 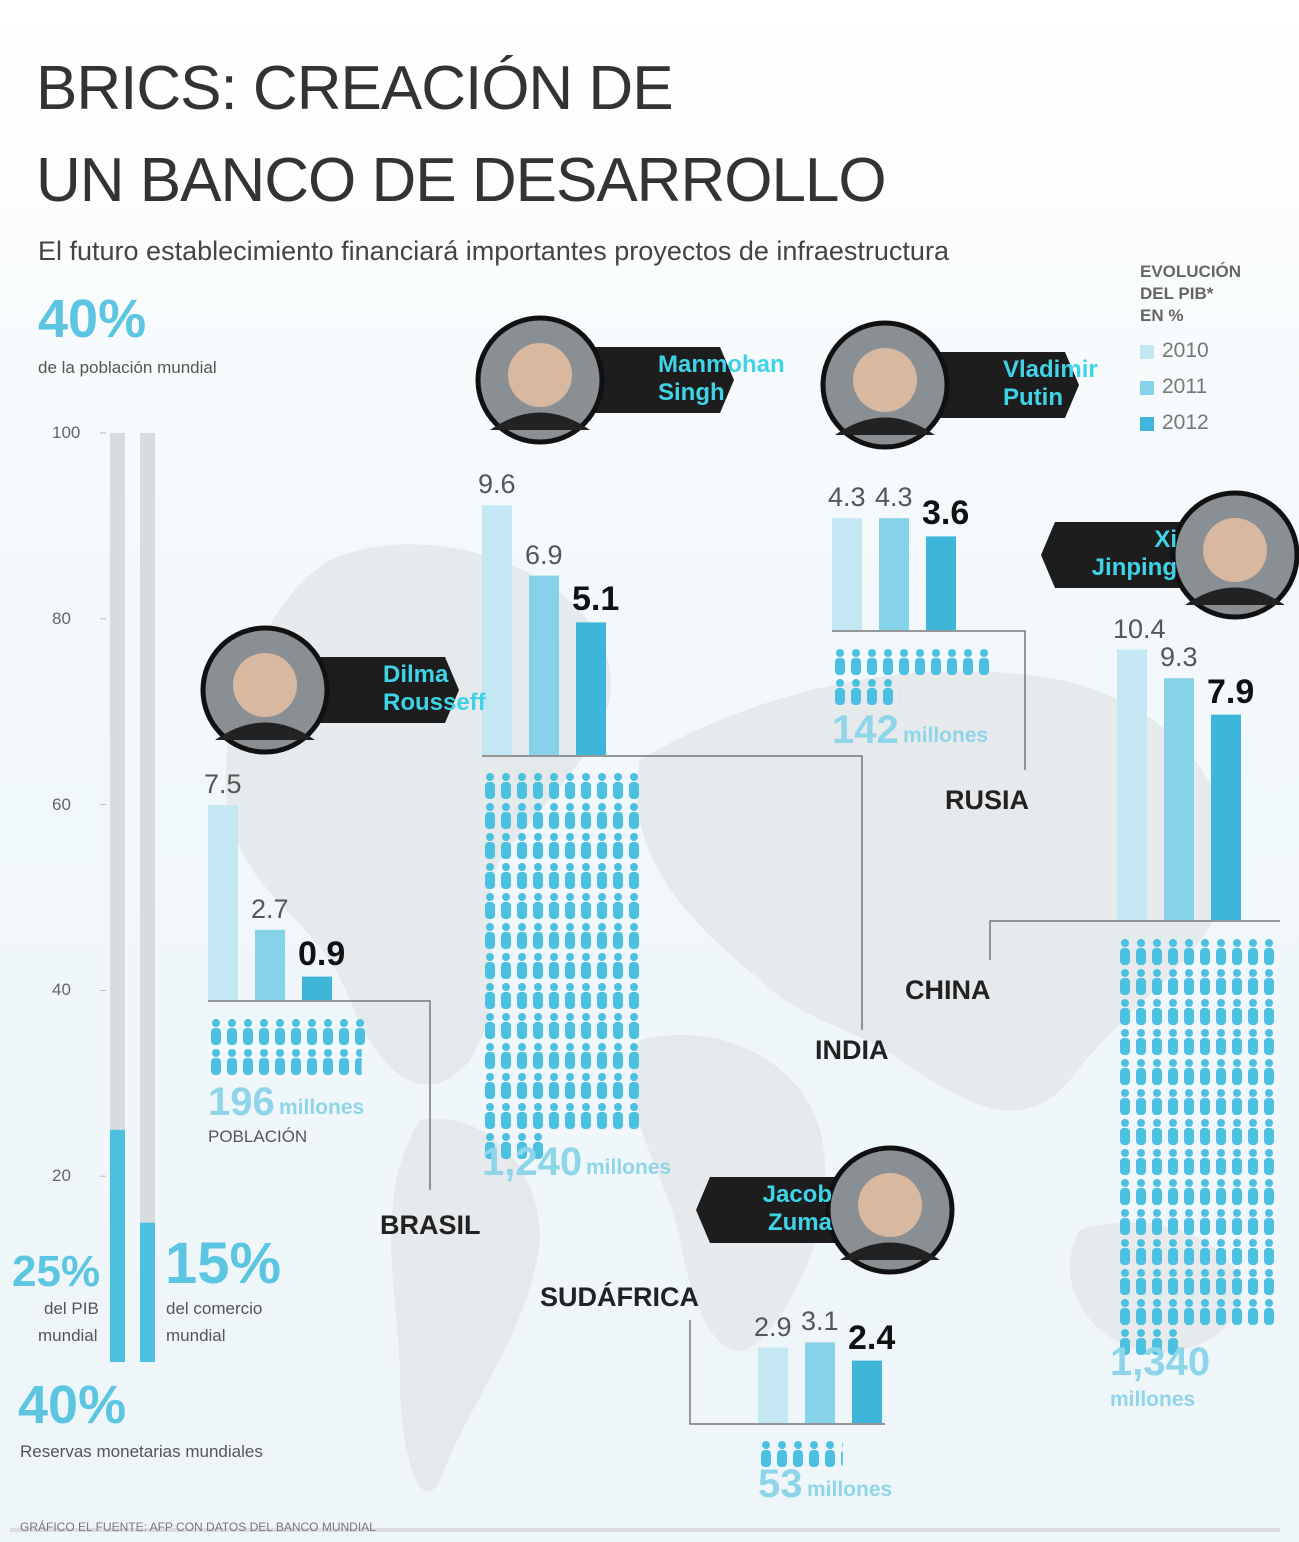 I want to click on highlight-text: Reservas monetarias mundiales, so click(x=141, y=1451).